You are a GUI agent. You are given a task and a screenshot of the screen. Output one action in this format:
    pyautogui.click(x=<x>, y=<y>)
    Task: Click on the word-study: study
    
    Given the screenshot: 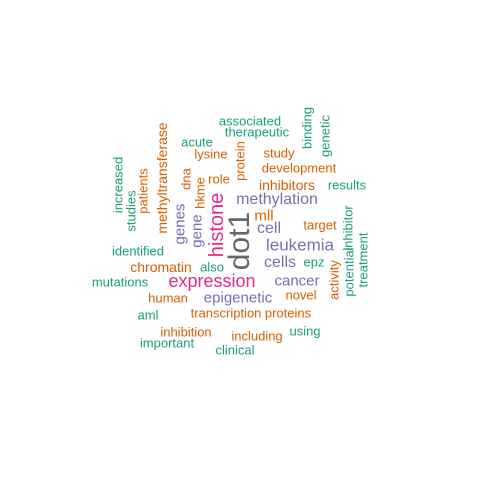 What is the action you would take?
    pyautogui.click(x=279, y=153)
    